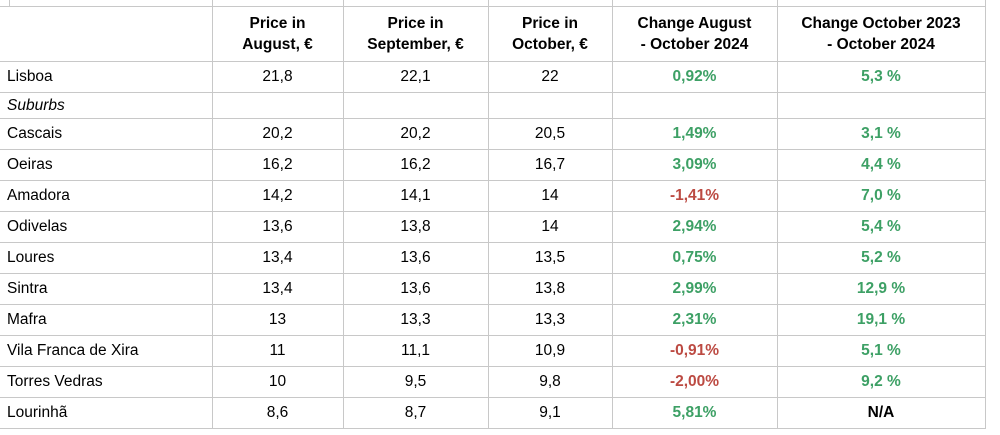 The height and width of the screenshot is (435, 1000). Describe the element at coordinates (416, 165) in the screenshot. I see `price-sep-cell: 16,2` at that location.